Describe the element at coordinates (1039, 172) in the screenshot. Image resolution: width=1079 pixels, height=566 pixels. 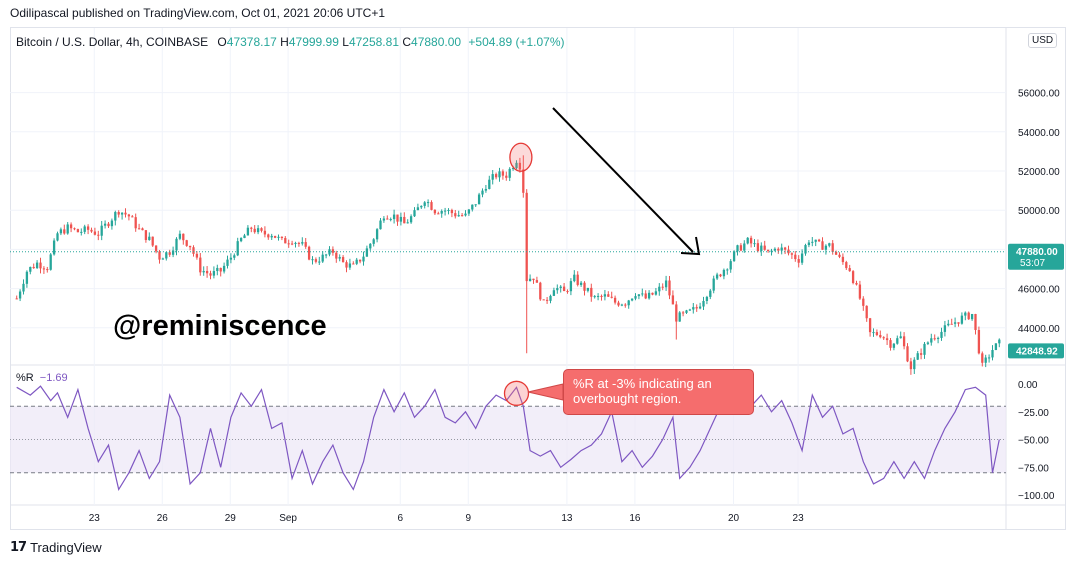
I see `price-tick-label: 52000.00` at that location.